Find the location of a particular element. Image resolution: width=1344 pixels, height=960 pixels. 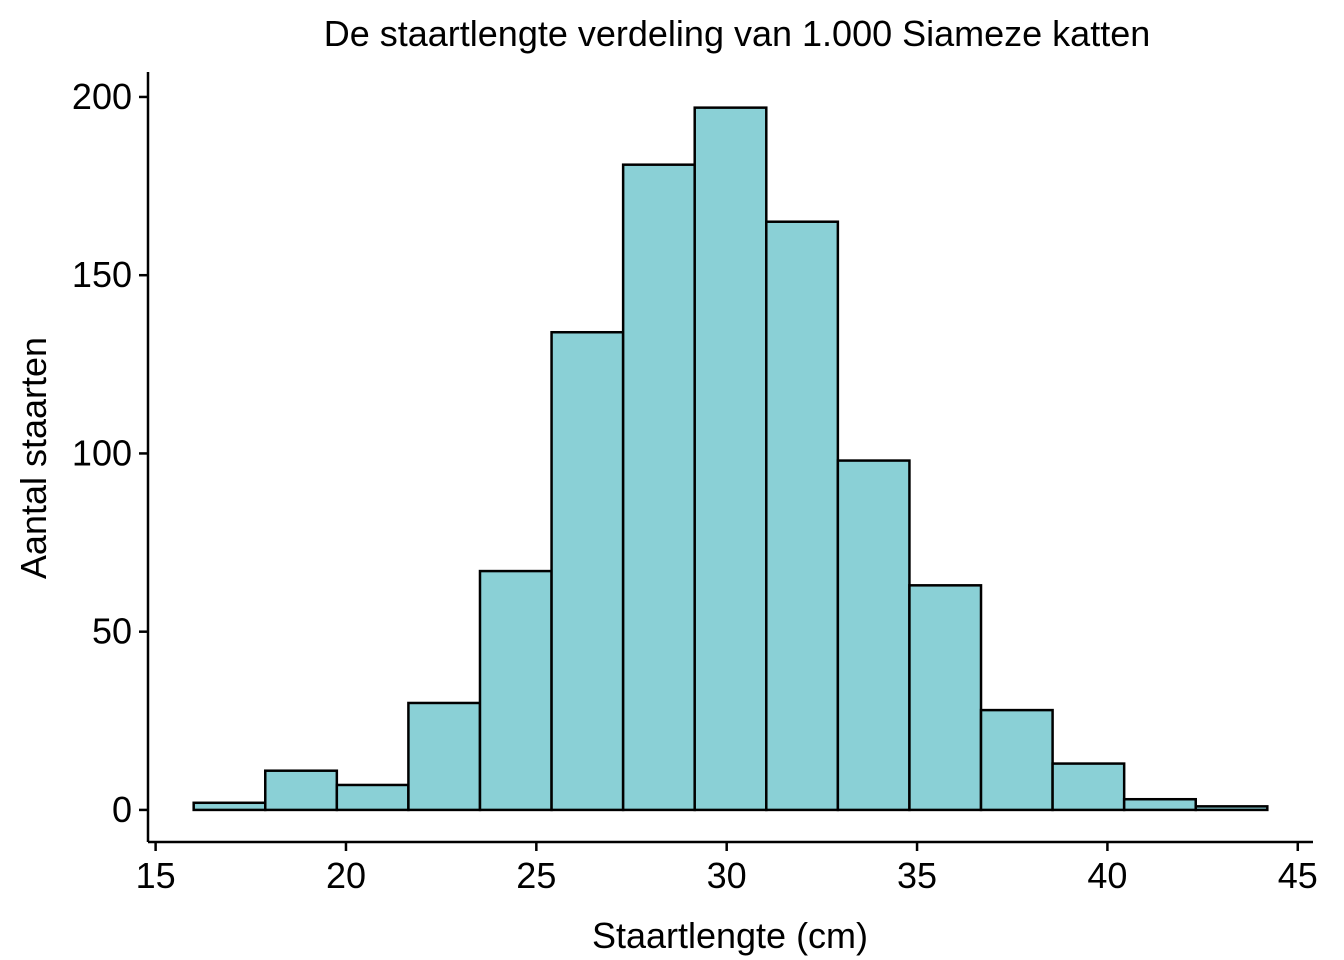

y-tick-label: 50 is located at coordinates (112, 631).